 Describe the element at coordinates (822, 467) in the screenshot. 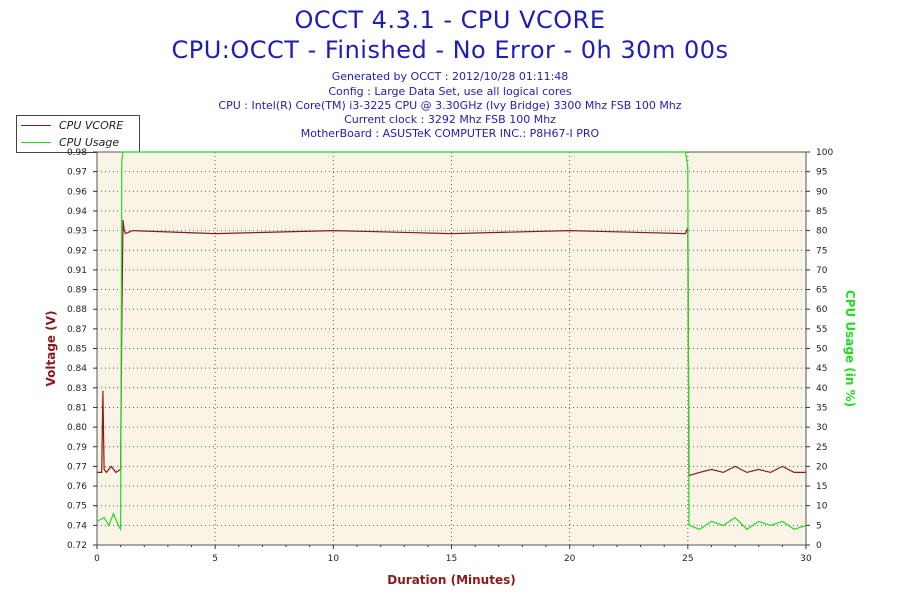

I see `y-right-tick-label: 20` at that location.